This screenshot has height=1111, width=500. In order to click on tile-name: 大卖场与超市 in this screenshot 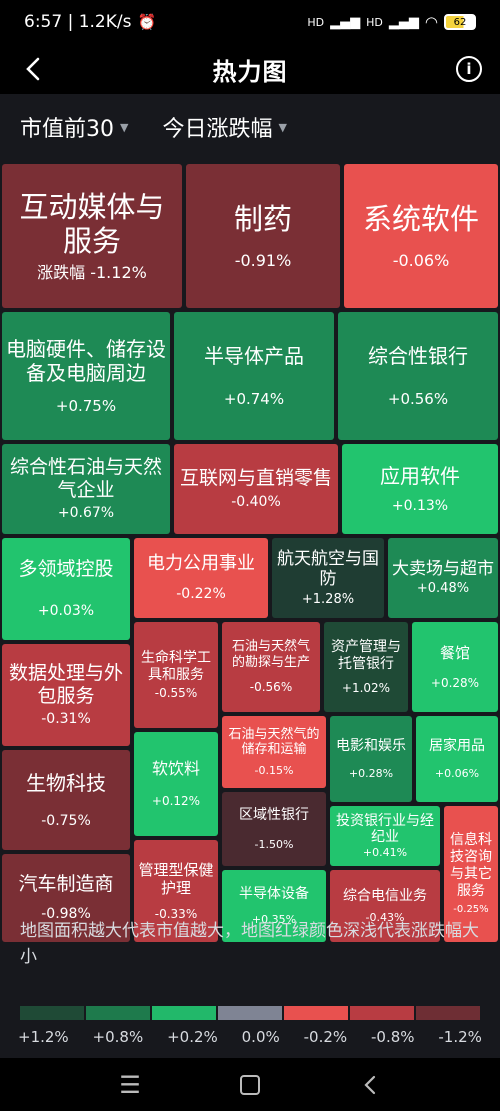, I will do `click(443, 569)`.